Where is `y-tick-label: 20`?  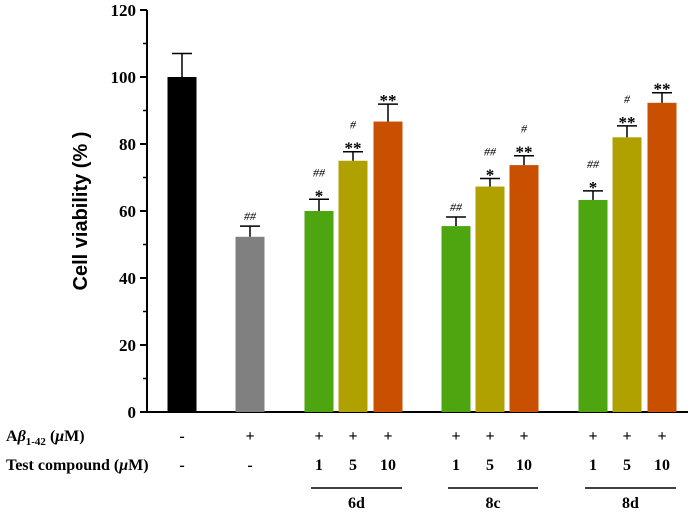 y-tick-label: 20 is located at coordinates (127, 345).